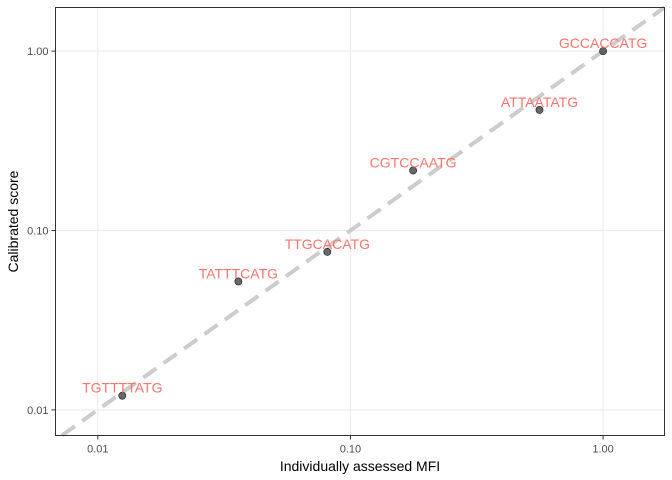  Describe the element at coordinates (37, 232) in the screenshot. I see `y-tick-label-1: 0.10` at that location.